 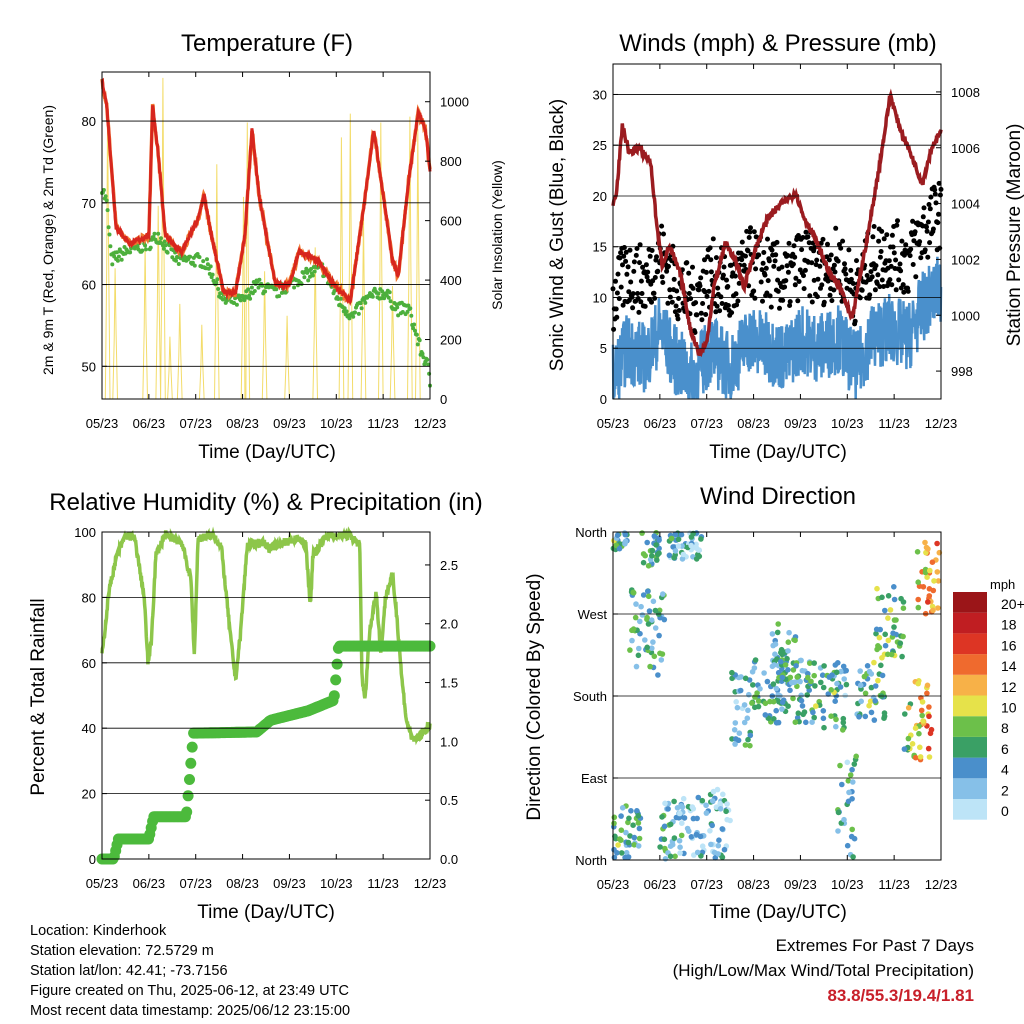 I want to click on y-tick-label: 70, so click(x=89, y=203).